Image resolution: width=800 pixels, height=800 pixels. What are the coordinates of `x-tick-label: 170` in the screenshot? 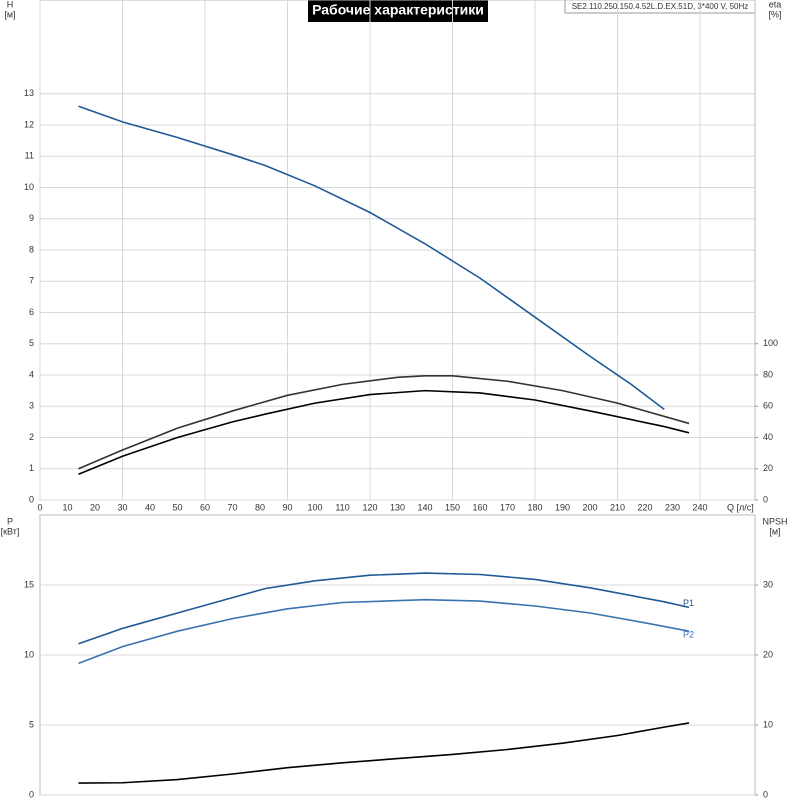 It's located at (507, 507).